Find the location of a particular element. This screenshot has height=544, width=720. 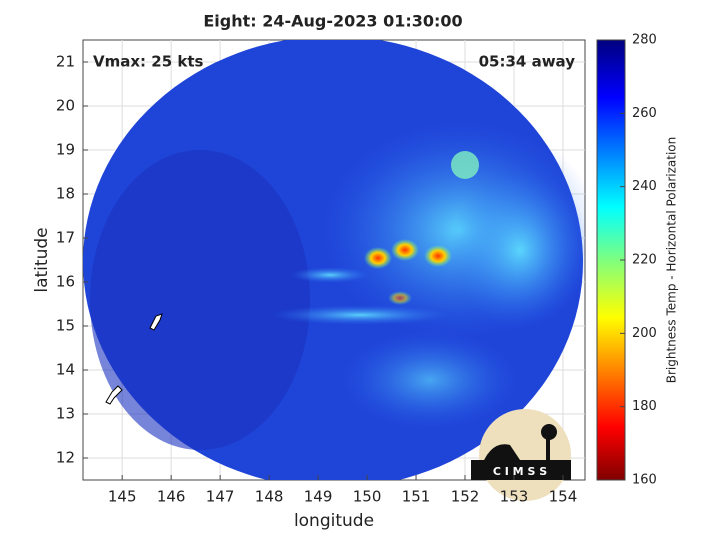

y-tick-label: 20 is located at coordinates (65, 106).